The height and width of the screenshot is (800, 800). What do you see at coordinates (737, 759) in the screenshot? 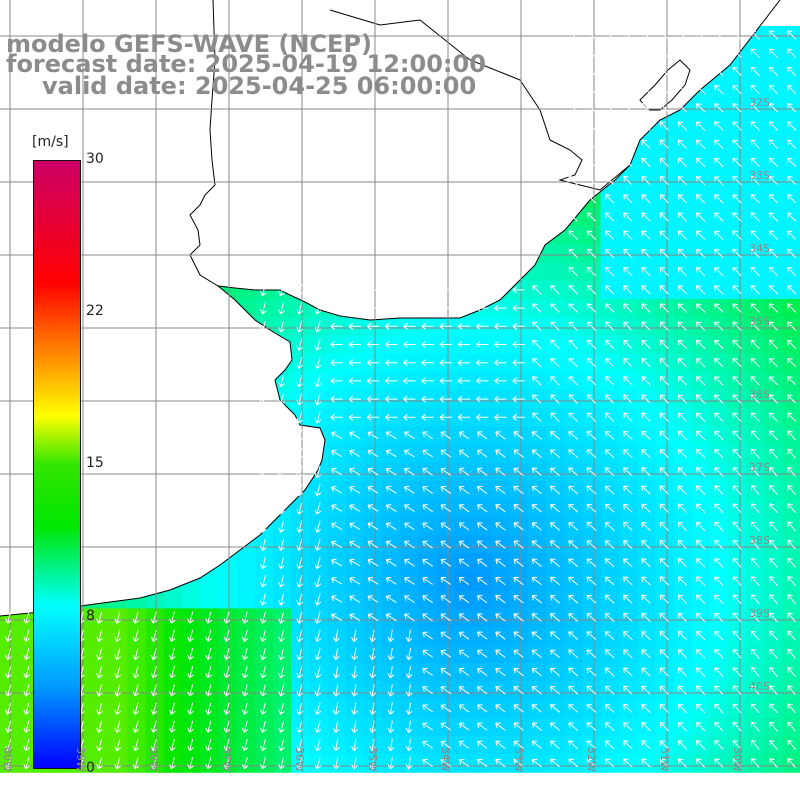
I see `lon-label: 50W` at bounding box center [737, 759].